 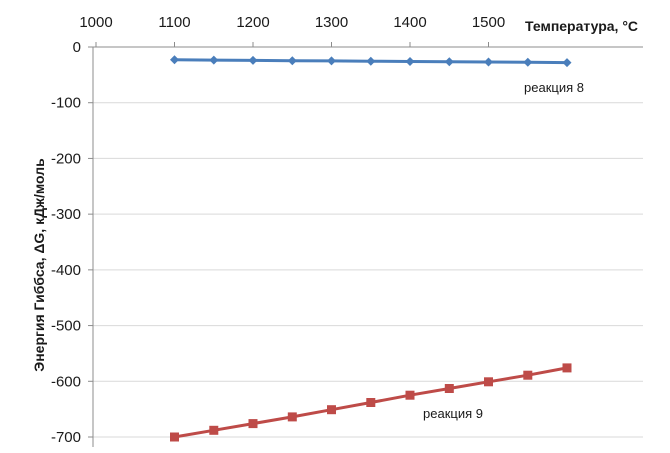 What do you see at coordinates (453, 413) in the screenshot?
I see `series-label-reaction-9: реакция 9` at bounding box center [453, 413].